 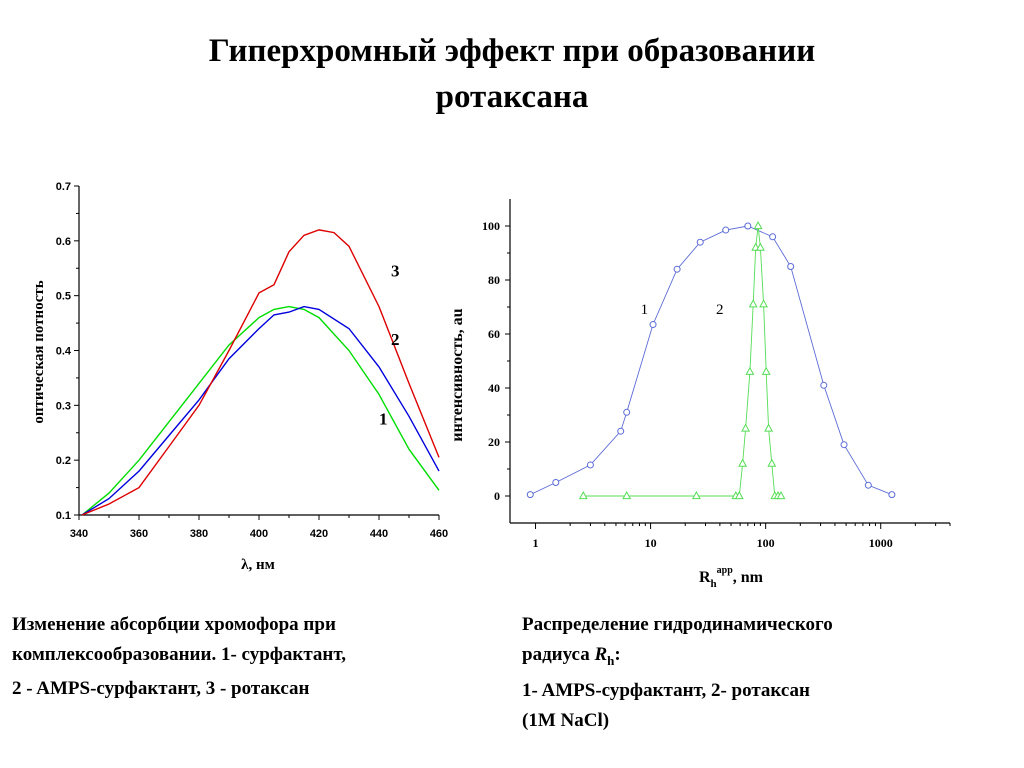 What do you see at coordinates (457, 374) in the screenshot?
I see `y-axis-label: интенсивность, au` at bounding box center [457, 374].